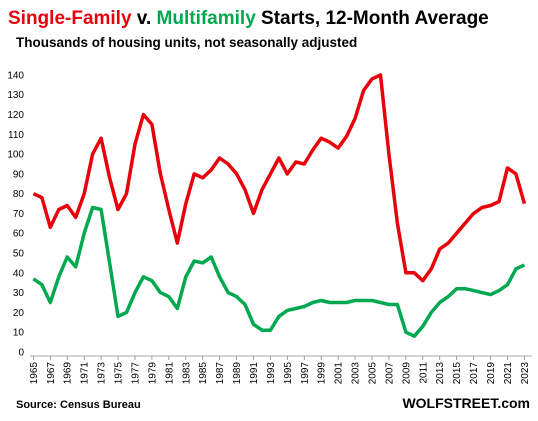 The height and width of the screenshot is (421, 538). I want to click on x-tick-label: 1991, so click(254, 373).